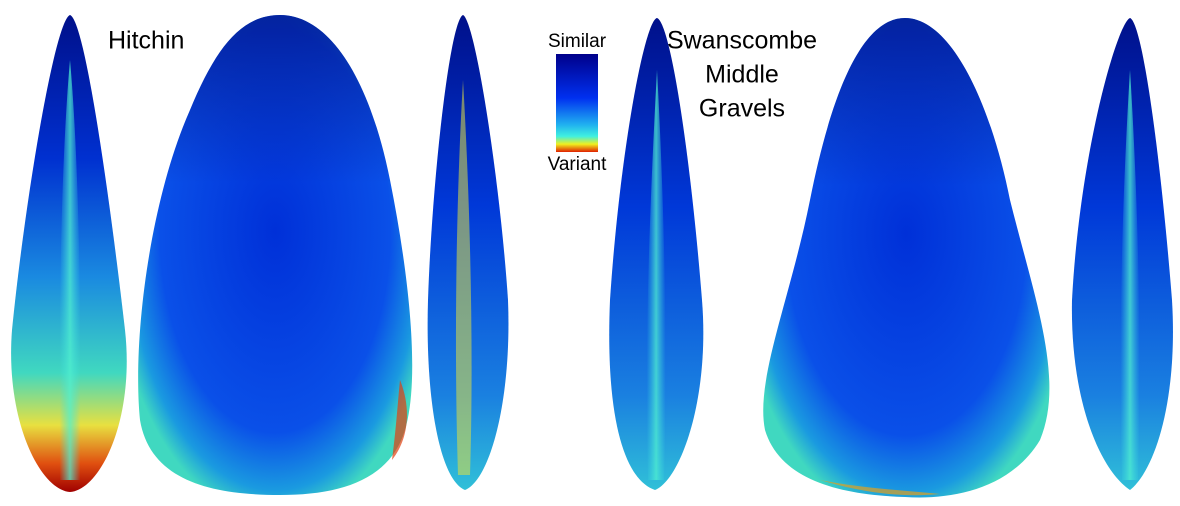 This screenshot has width=1180, height=506. I want to click on site-label: Middle, so click(742, 75).